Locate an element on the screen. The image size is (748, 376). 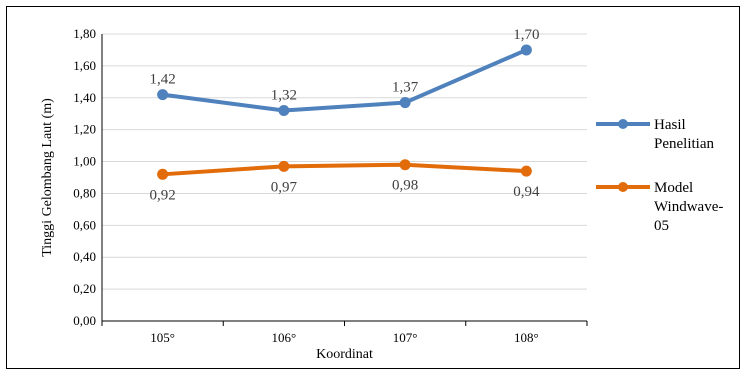
legend-label-2: Windwave- is located at coordinates (688, 207).